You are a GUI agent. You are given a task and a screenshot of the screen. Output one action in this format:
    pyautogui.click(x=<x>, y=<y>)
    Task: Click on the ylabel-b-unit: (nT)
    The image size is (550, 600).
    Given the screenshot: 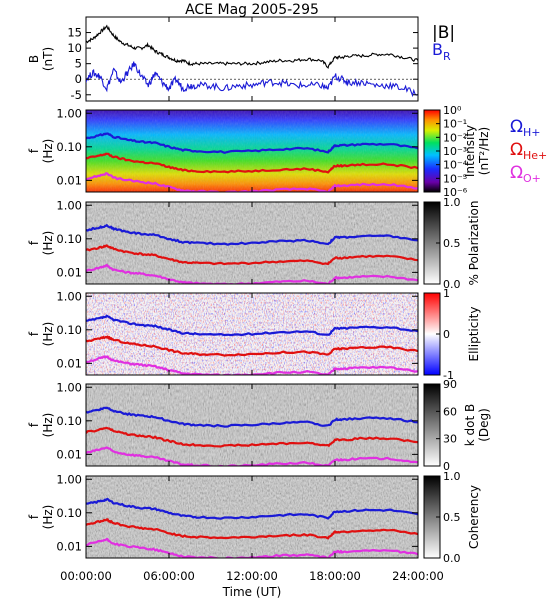 What is the action you would take?
    pyautogui.click(x=48, y=59)
    